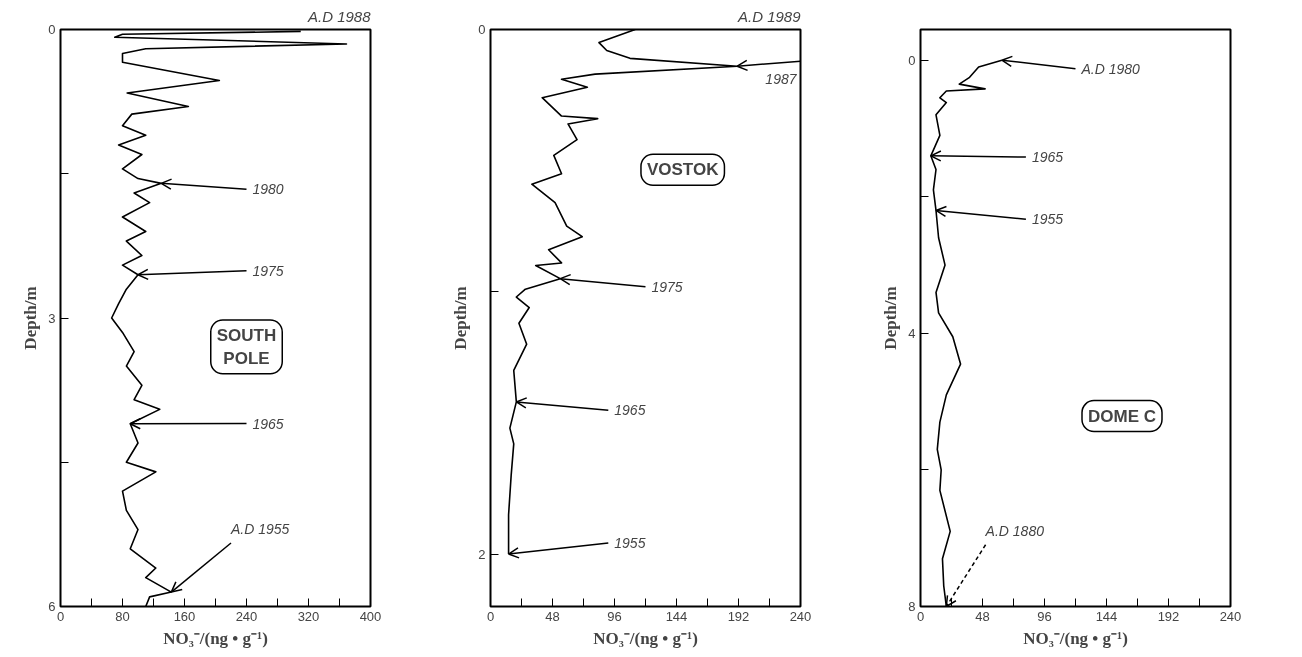  Describe the element at coordinates (781, 79) in the screenshot. I see `annotation: 1987` at that location.